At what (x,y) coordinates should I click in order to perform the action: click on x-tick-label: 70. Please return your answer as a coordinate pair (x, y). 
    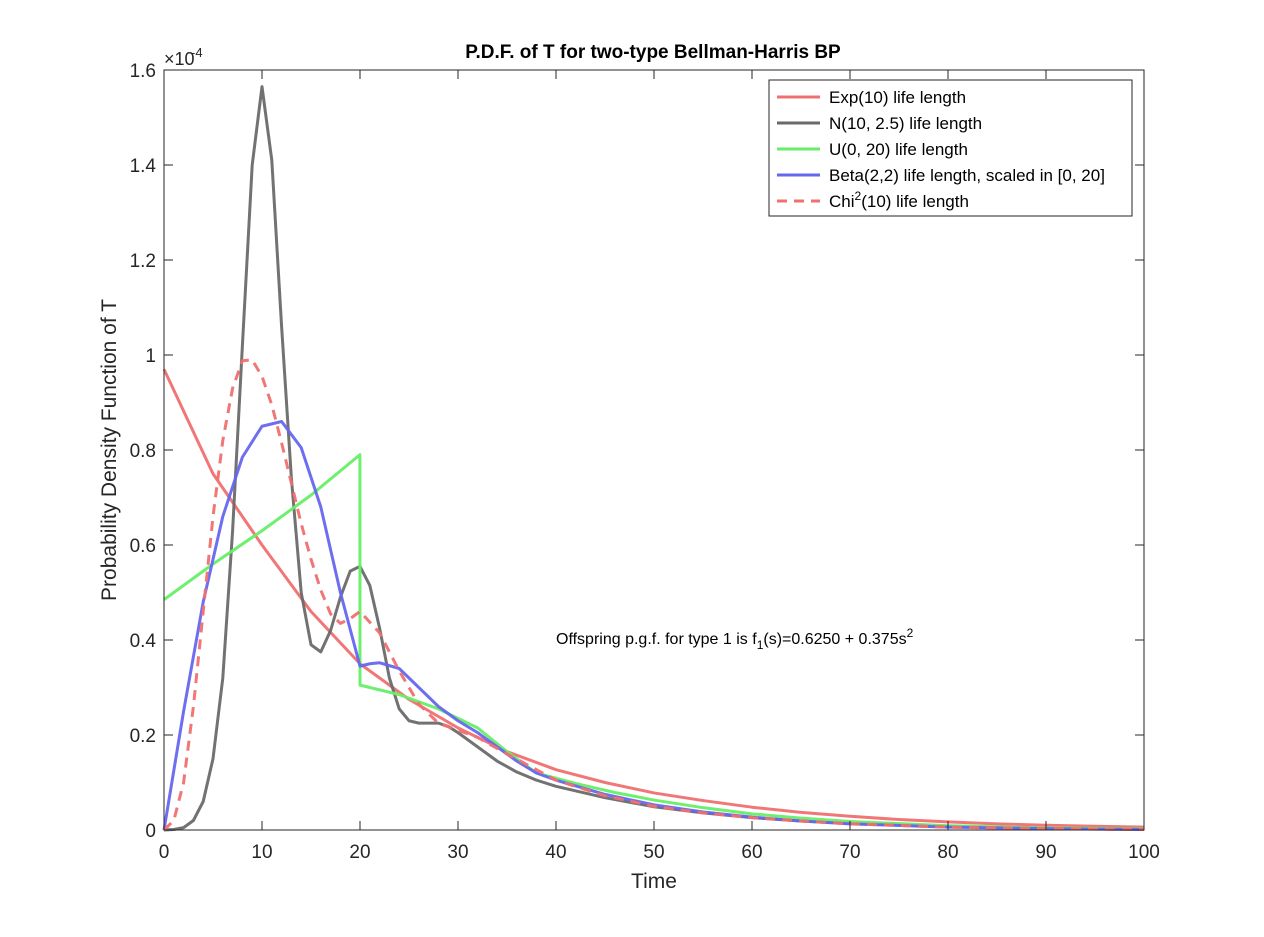
    Looking at the image, I should click on (849, 852).